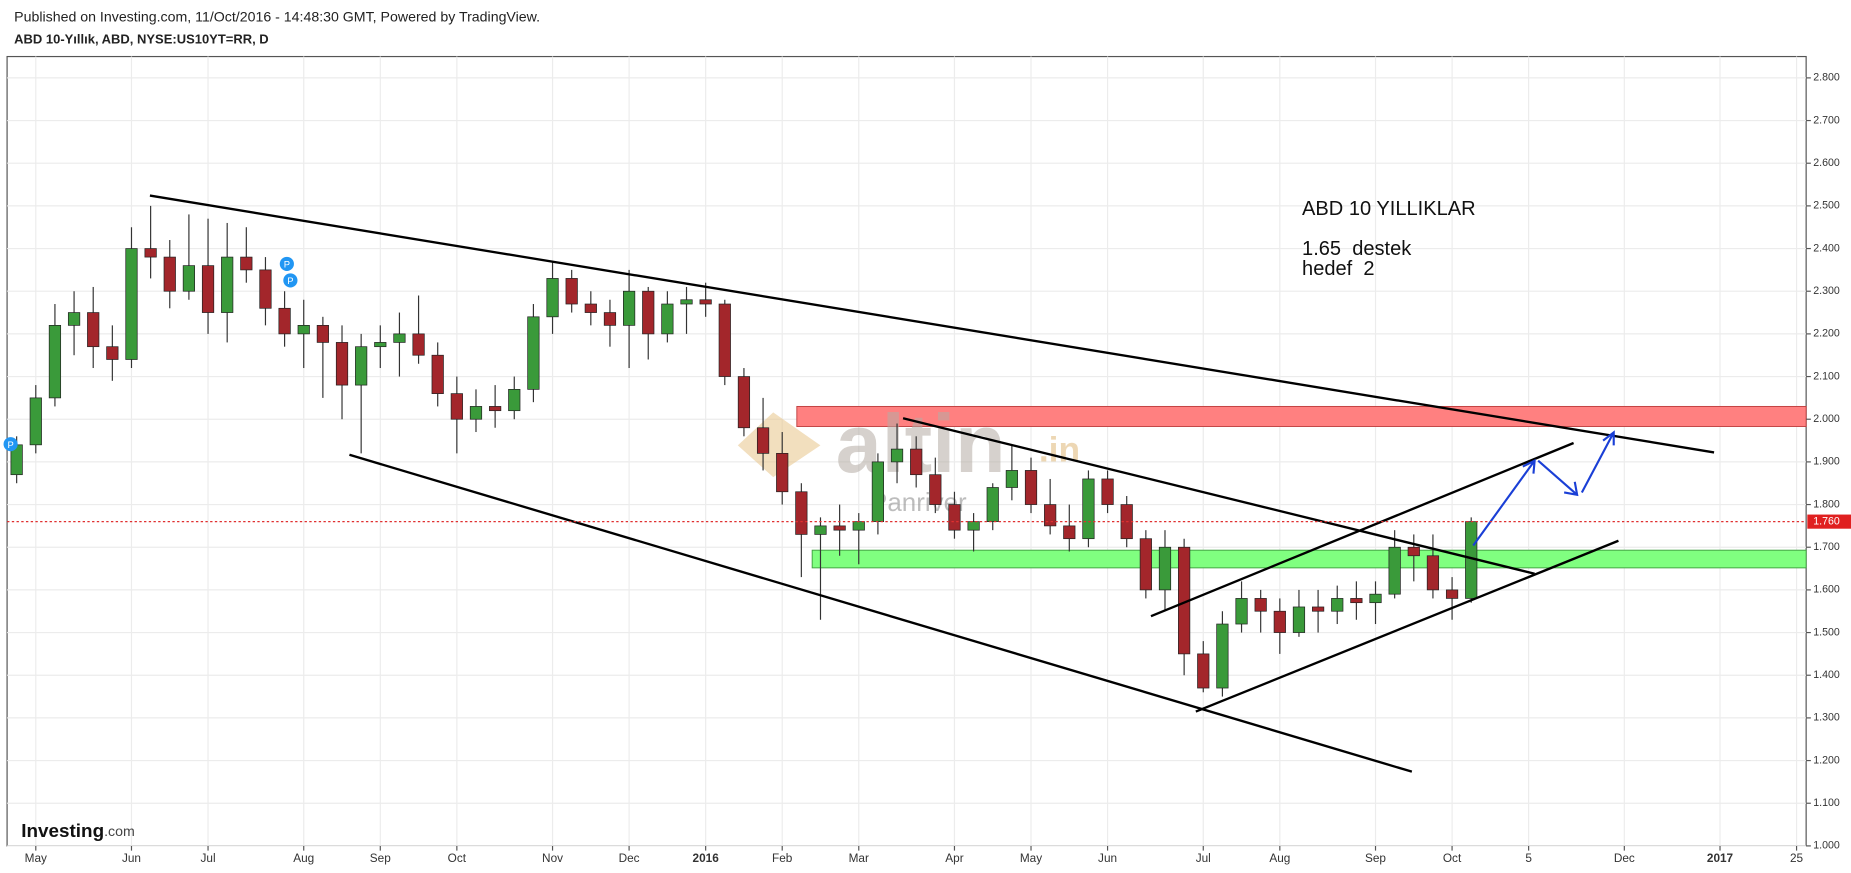 Image resolution: width=1851 pixels, height=873 pixels. I want to click on annotation: hedef 2, so click(1338, 269).